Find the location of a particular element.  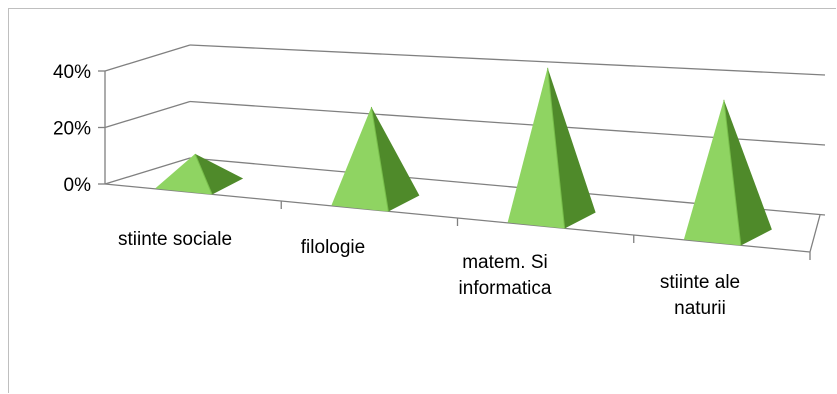

y-tick-label: 0% is located at coordinates (78, 185).